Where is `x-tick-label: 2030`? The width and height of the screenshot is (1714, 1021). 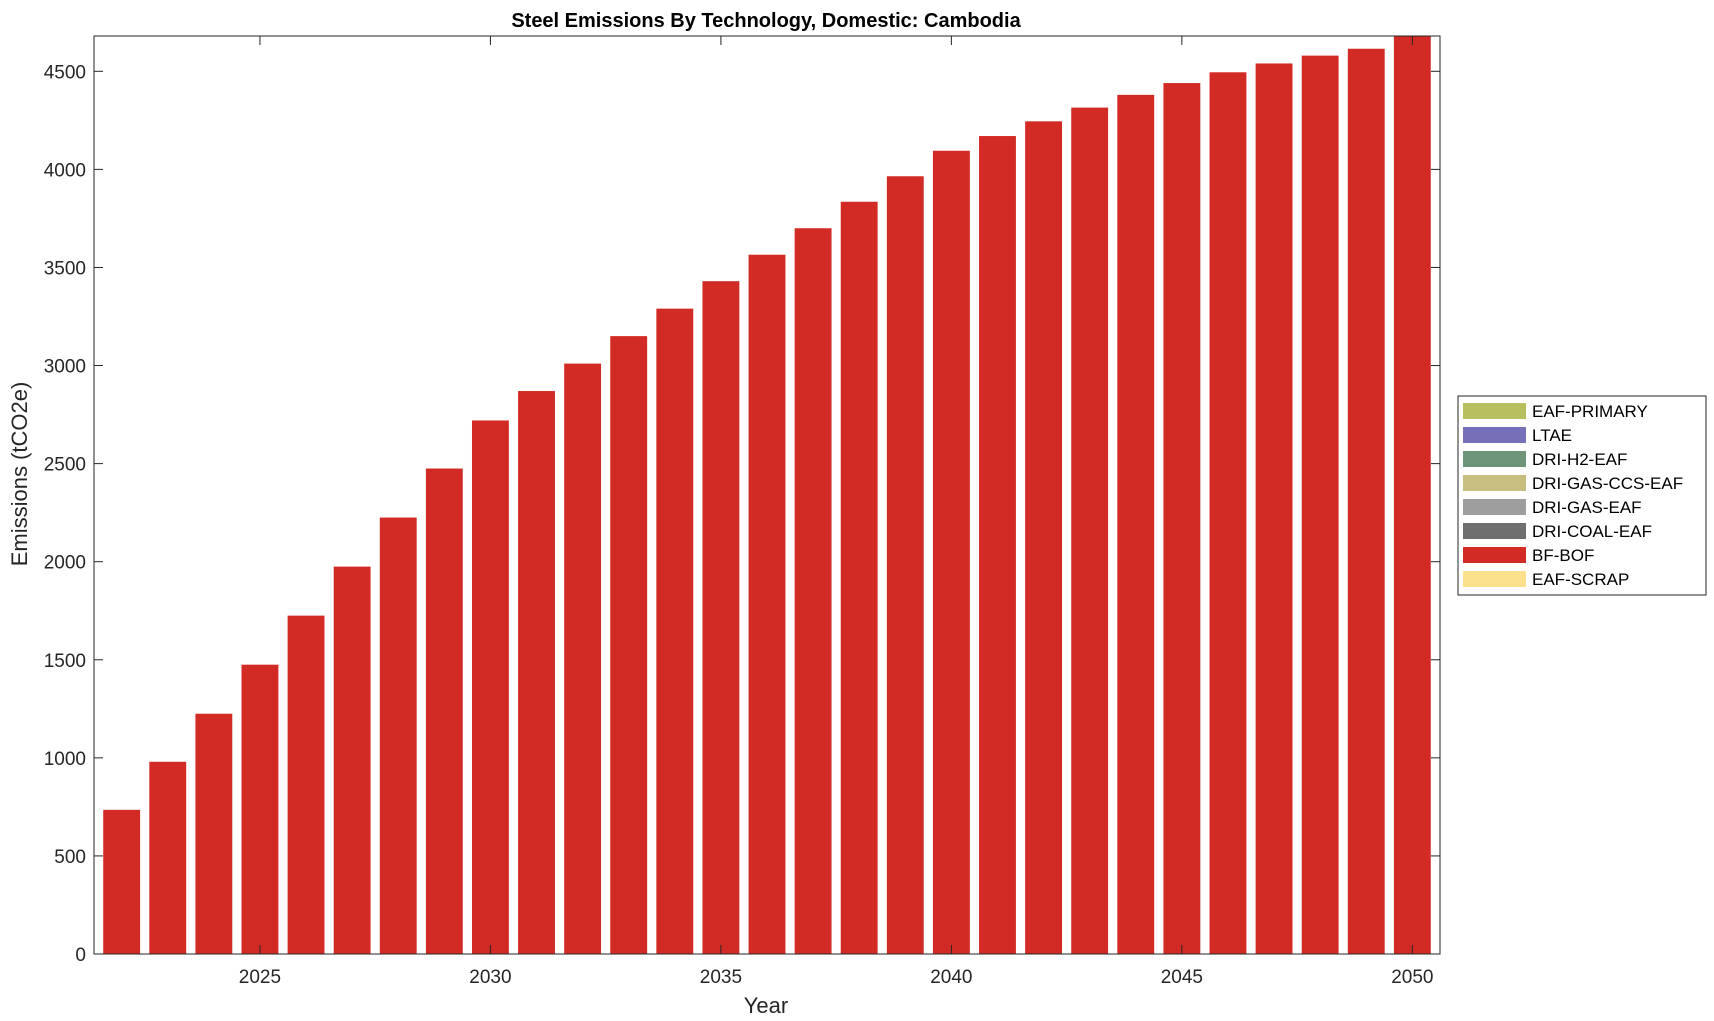 x-tick-label: 2030 is located at coordinates (490, 977).